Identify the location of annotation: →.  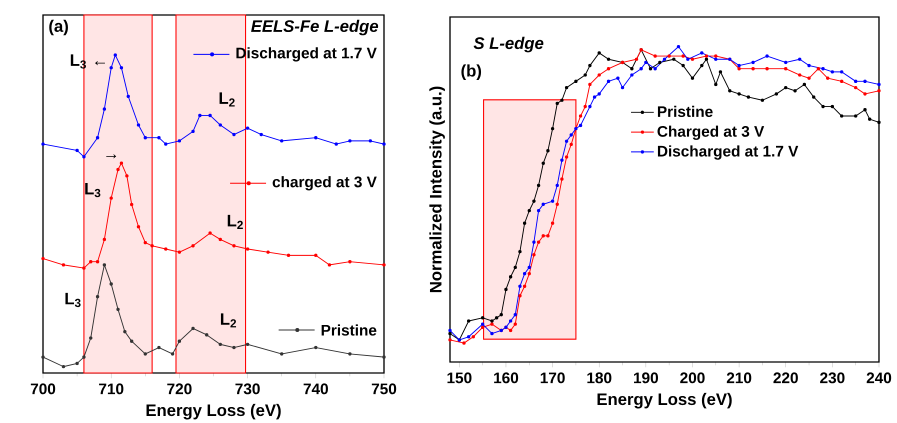
(111, 156).